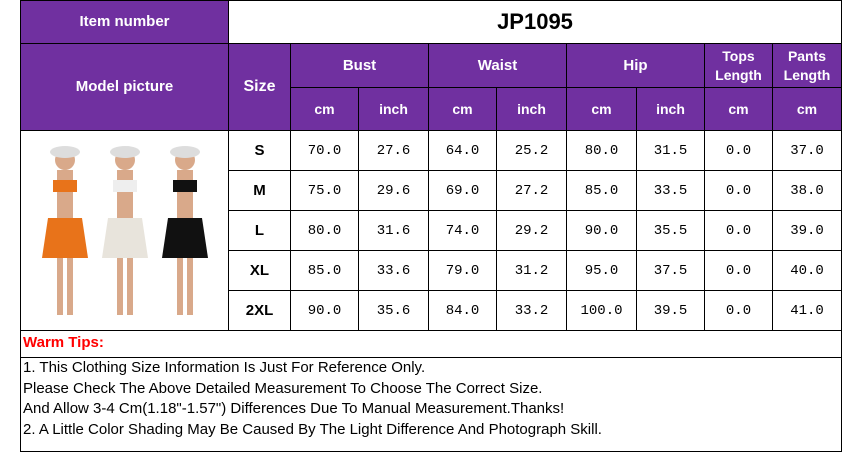 The height and width of the screenshot is (452, 842). I want to click on column-header: Hip, so click(635, 65).